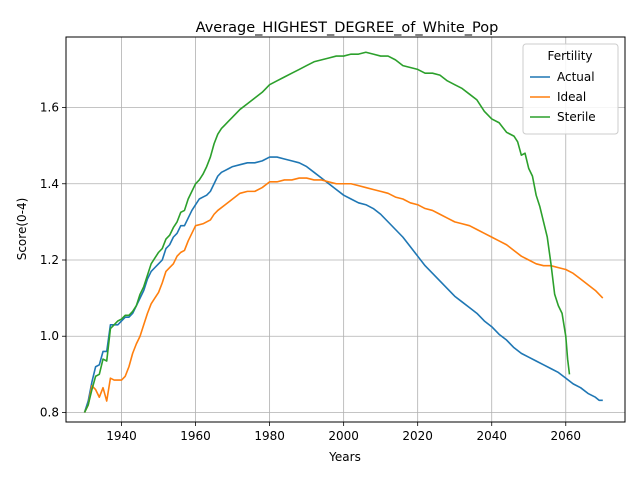 This screenshot has width=640, height=480. What do you see at coordinates (22, 229) in the screenshot?
I see `y-axis-label: Score(0-4)` at bounding box center [22, 229].